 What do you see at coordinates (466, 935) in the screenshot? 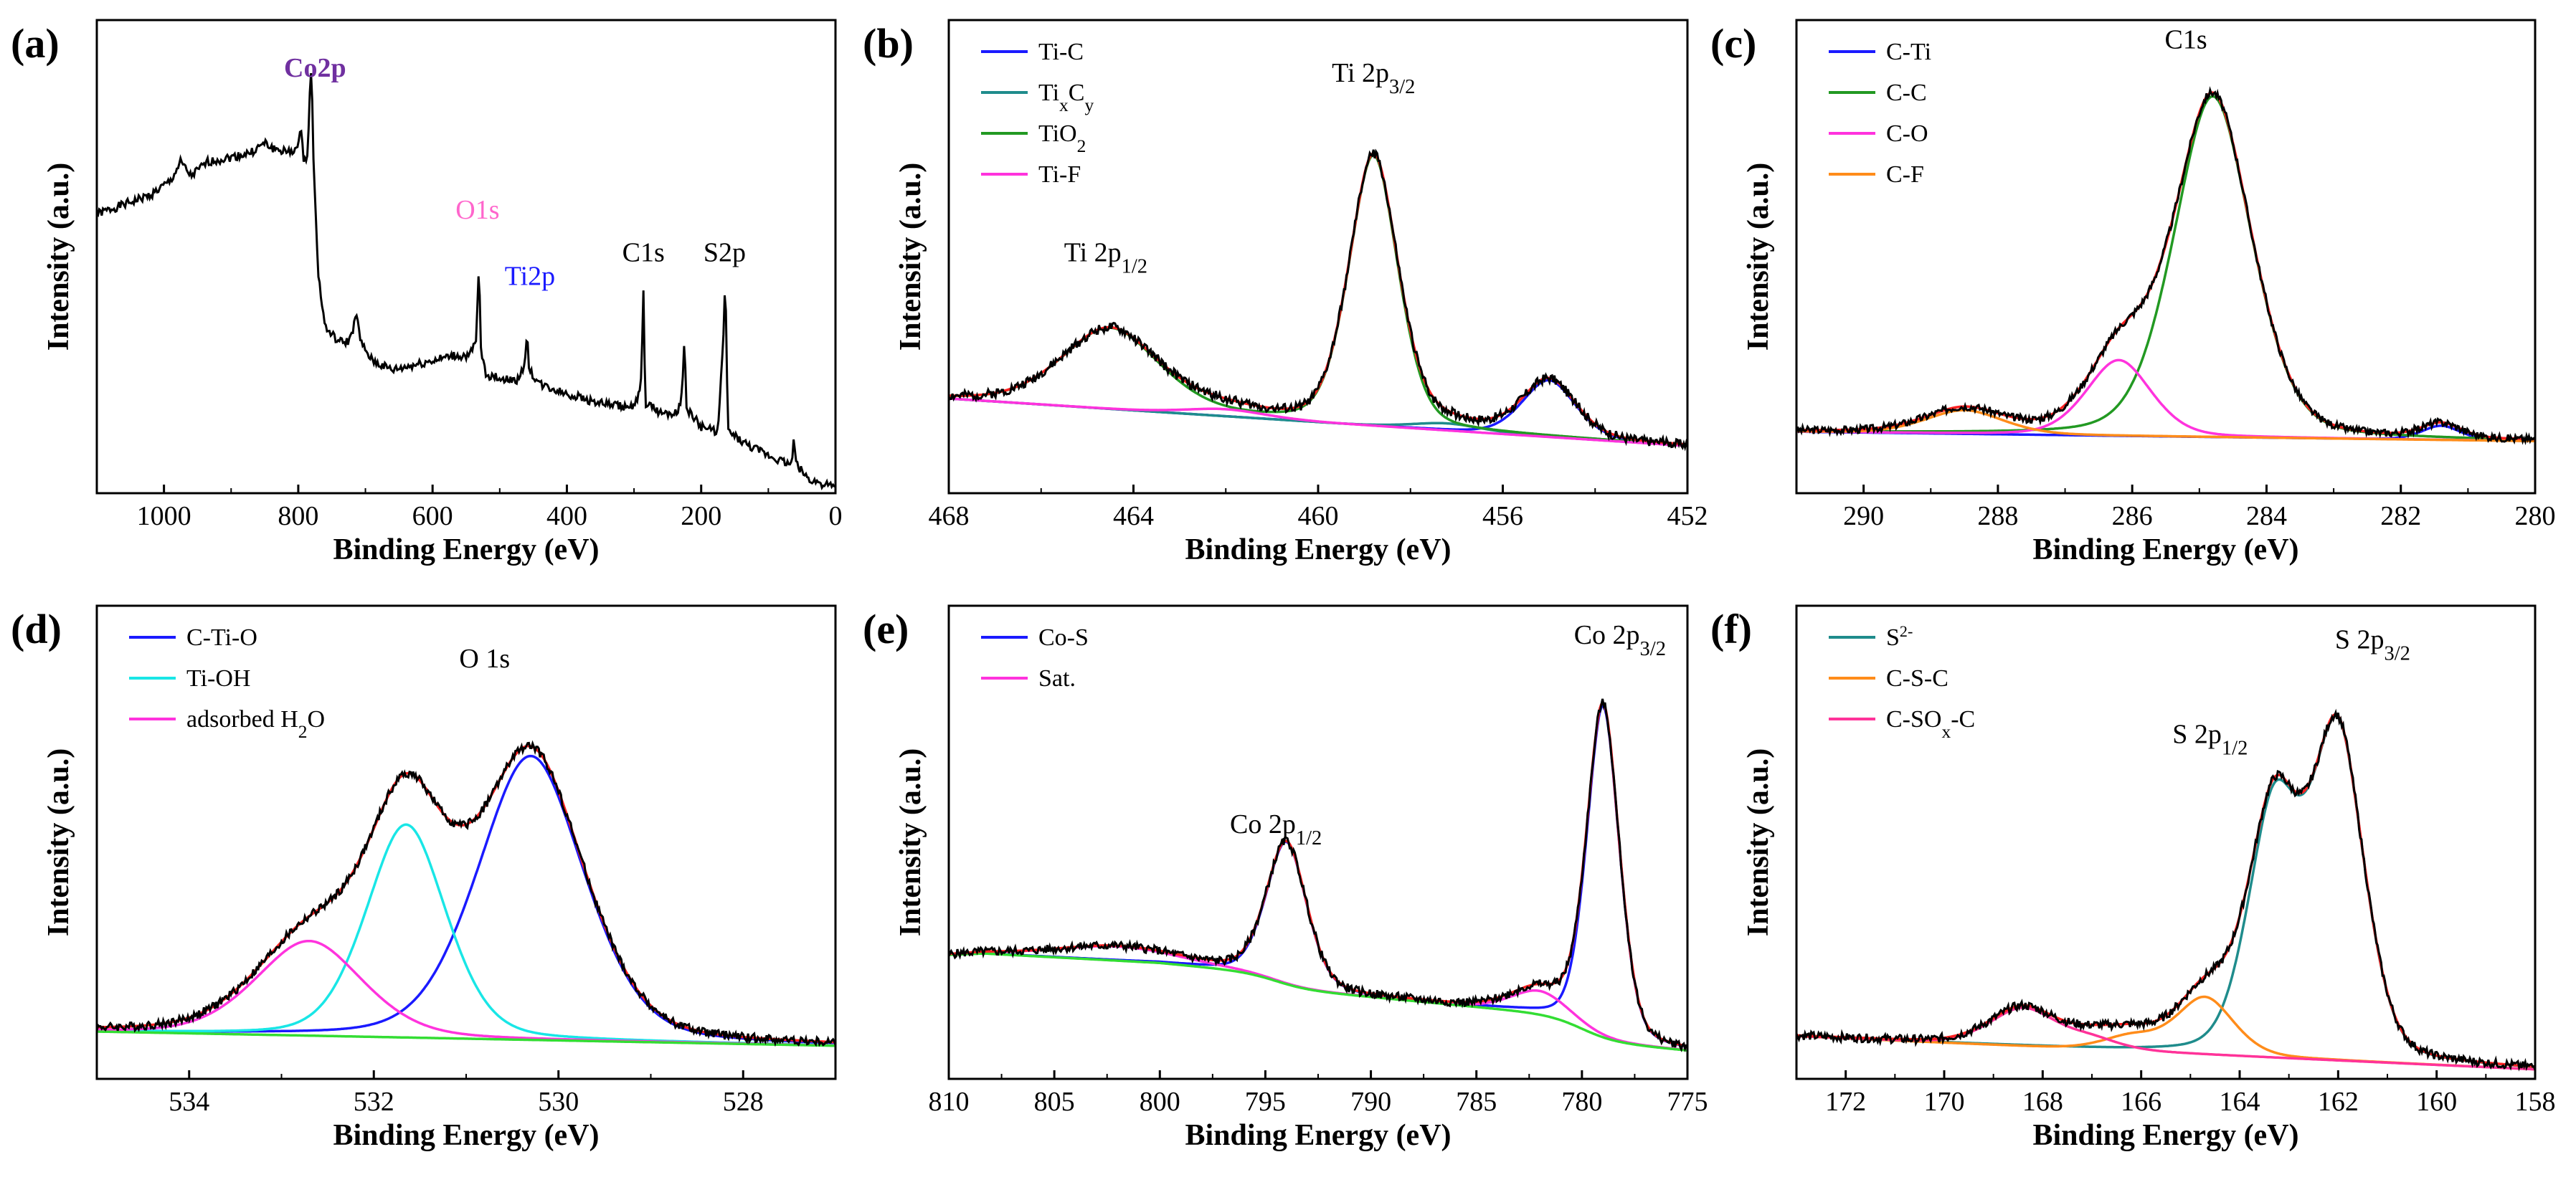
I see `series-d-ti-oh` at bounding box center [466, 935].